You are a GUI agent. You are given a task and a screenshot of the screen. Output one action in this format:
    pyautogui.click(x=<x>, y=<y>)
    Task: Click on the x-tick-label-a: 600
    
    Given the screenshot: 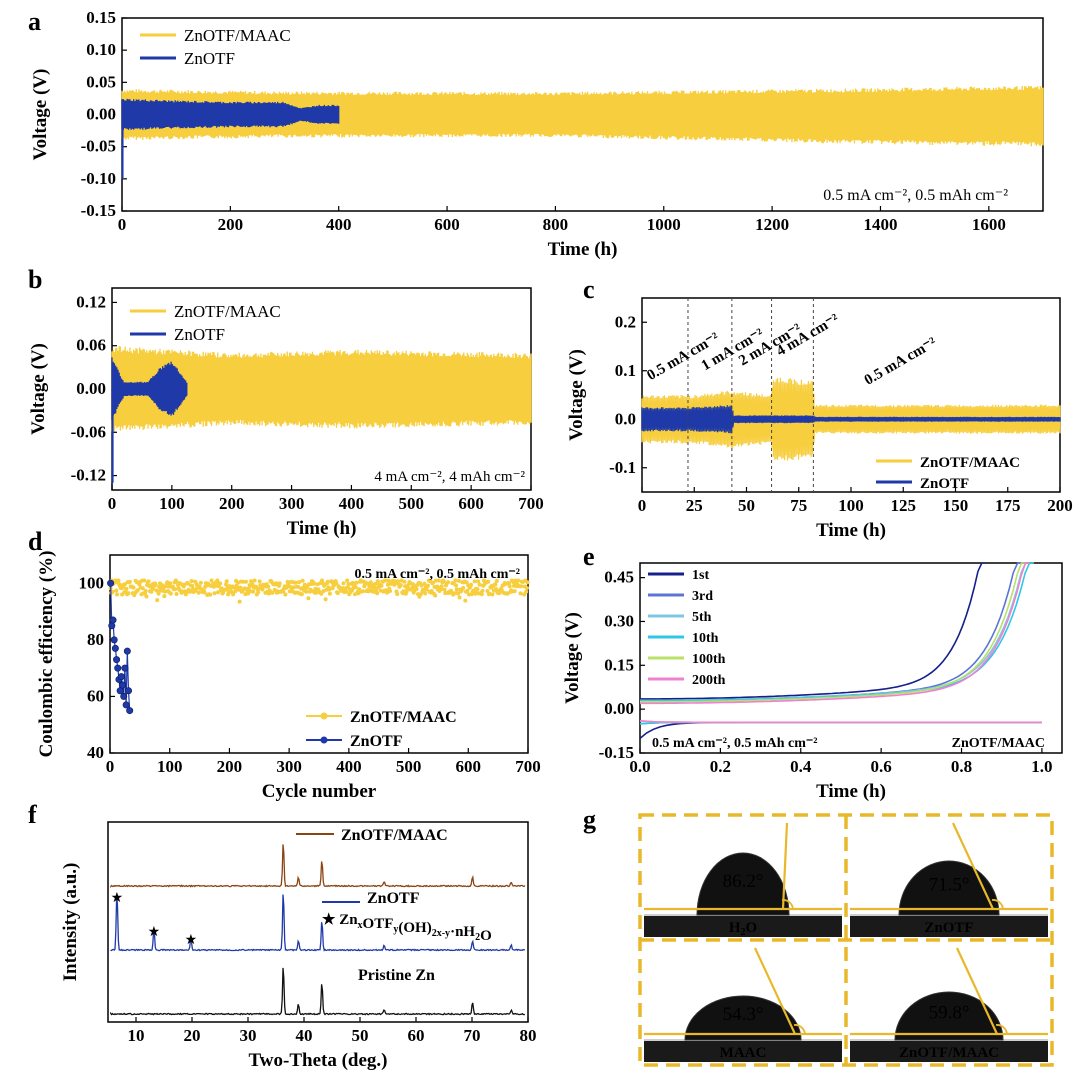 What is the action you would take?
    pyautogui.click(x=447, y=224)
    